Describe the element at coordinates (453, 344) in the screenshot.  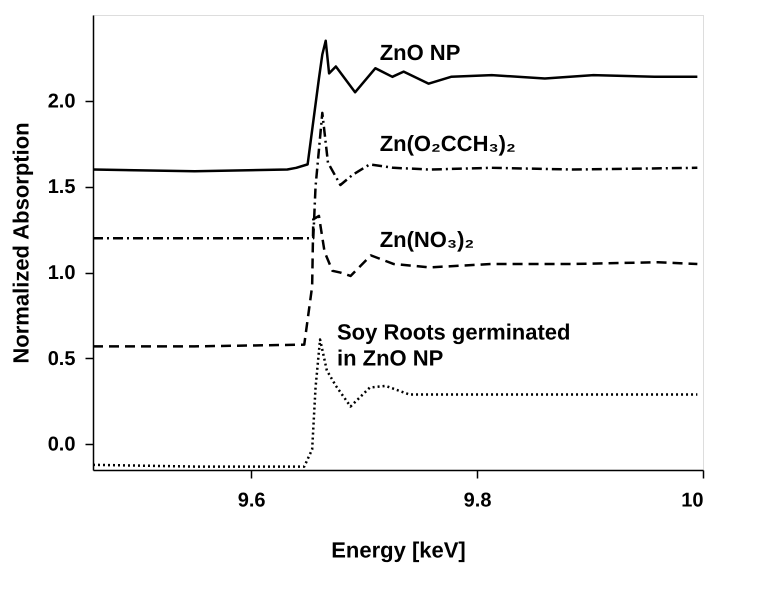
I see `series-label: Soy Roots germinated in ZnO NP` at that location.